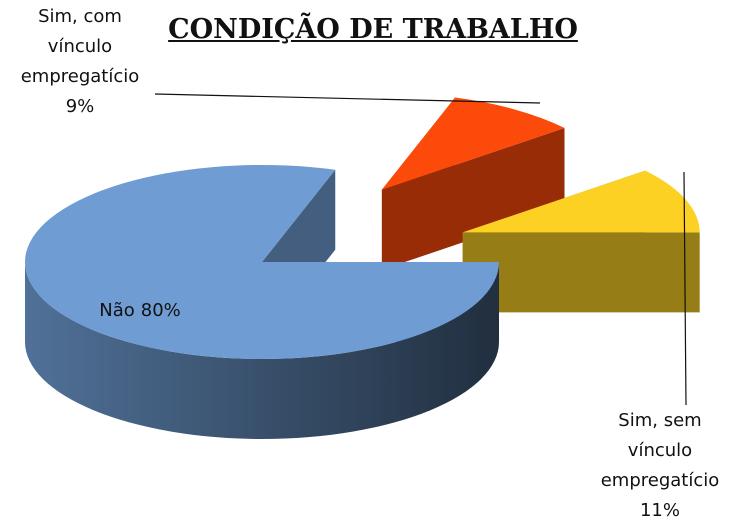 This screenshot has height=527, width=734. I want to click on data-label: Sim, sem vínculo empregatício 11%, so click(659, 466).